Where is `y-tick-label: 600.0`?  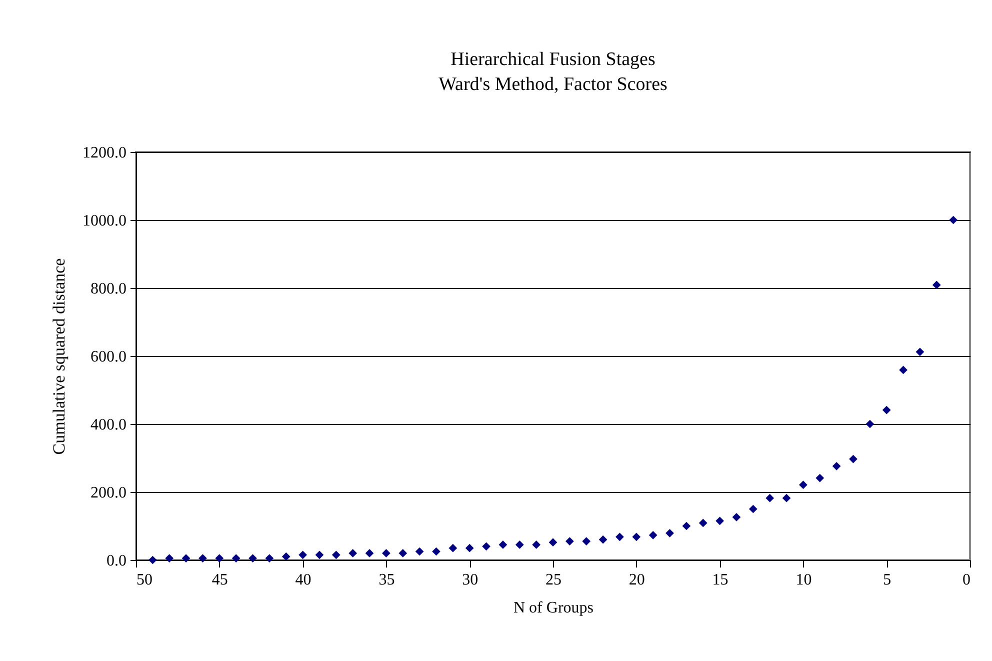 y-tick-label: 600.0 is located at coordinates (108, 357).